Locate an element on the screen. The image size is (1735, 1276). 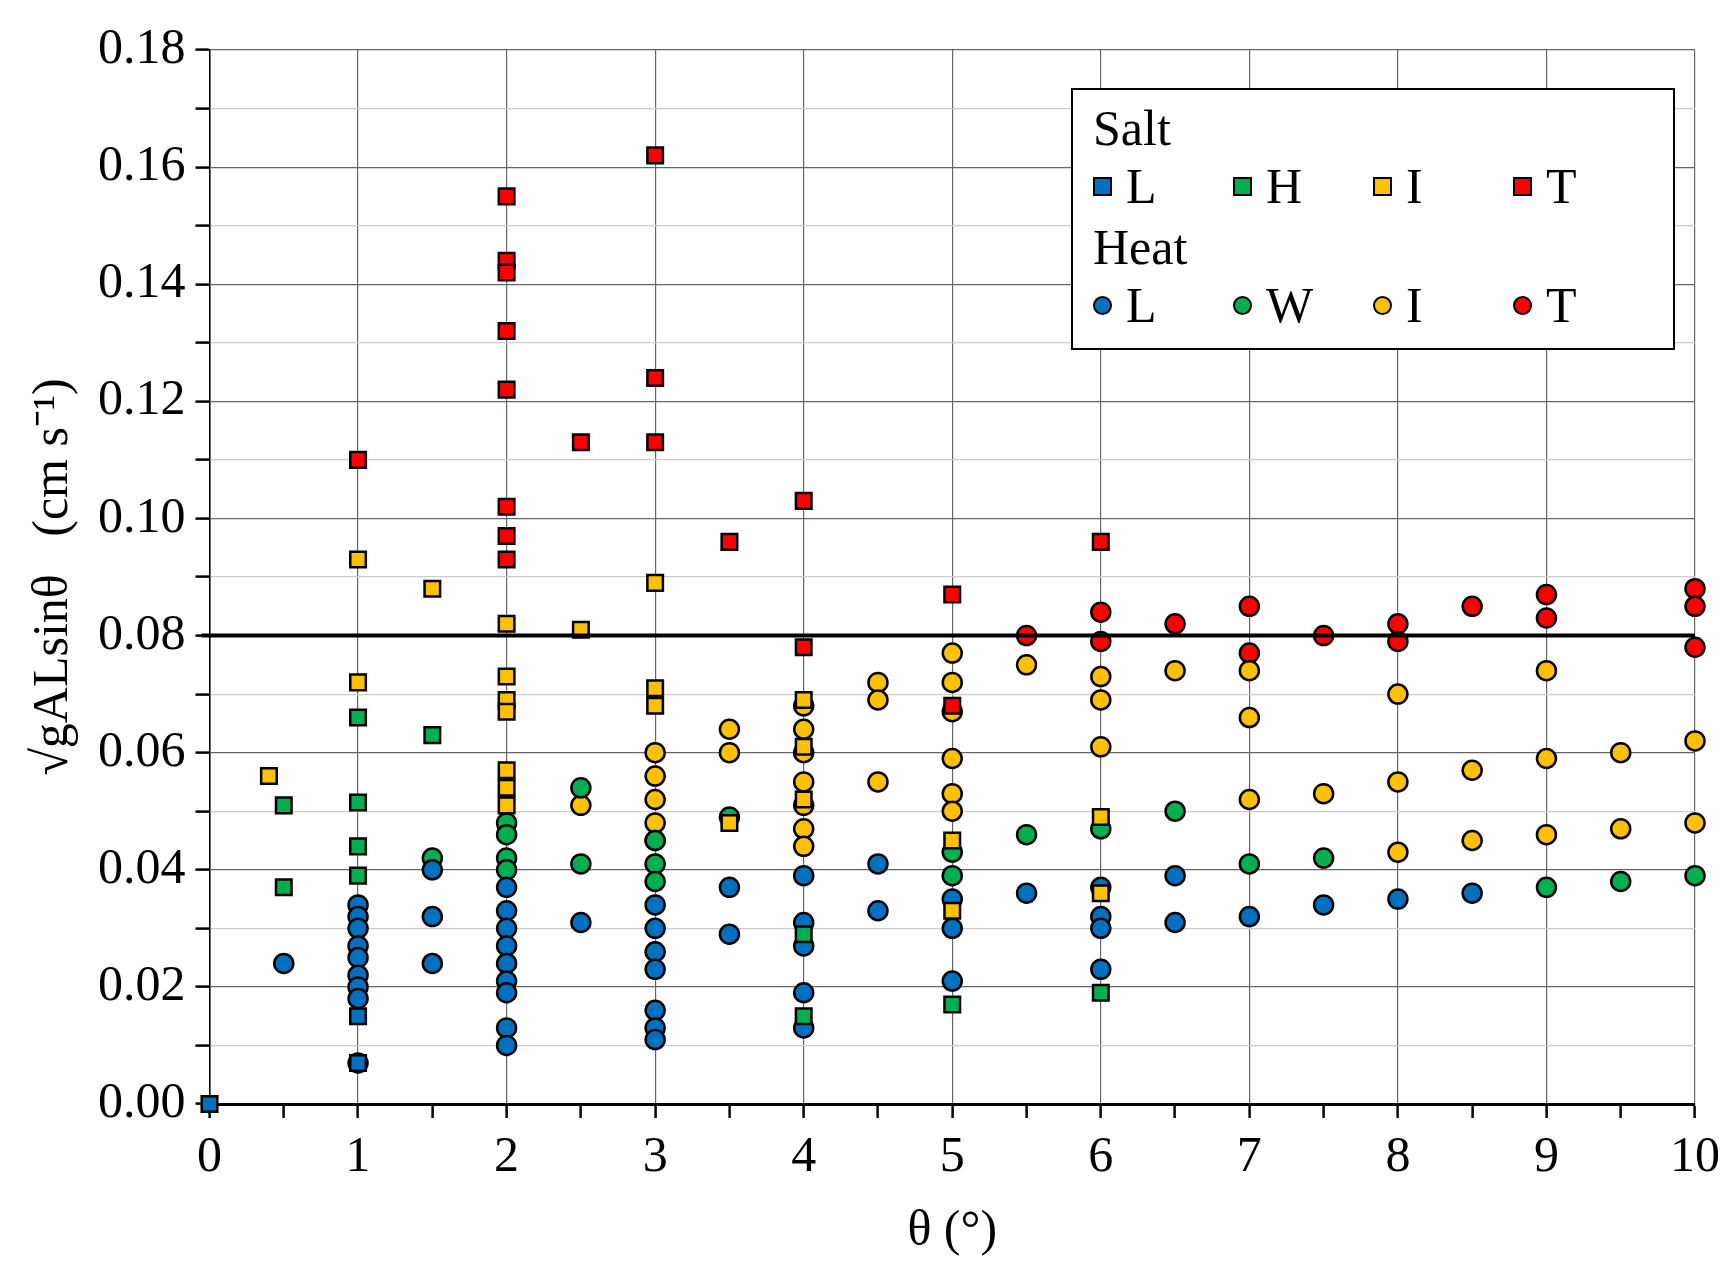
x-tick-label: 3 is located at coordinates (655, 1154).